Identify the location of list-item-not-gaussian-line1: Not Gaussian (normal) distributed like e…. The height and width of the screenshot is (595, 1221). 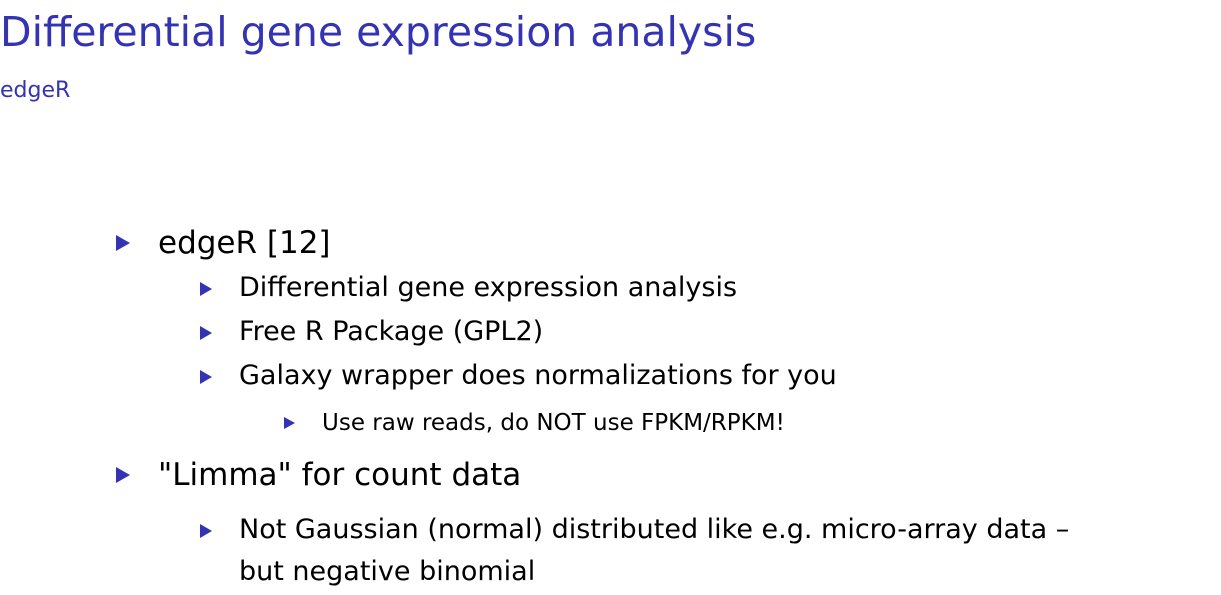
(654, 529).